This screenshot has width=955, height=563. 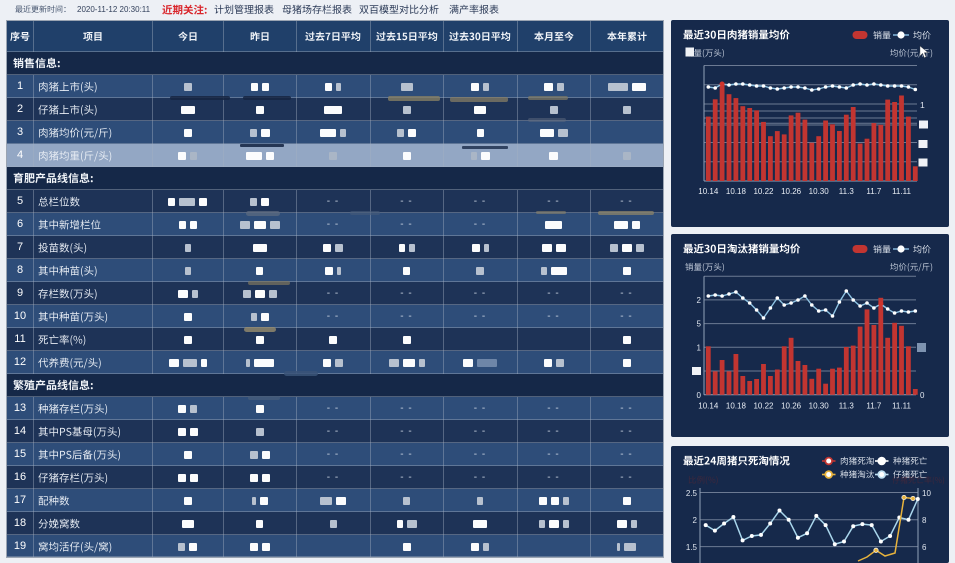 What do you see at coordinates (924, 520) in the screenshot?
I see `svg-text: 8` at bounding box center [924, 520].